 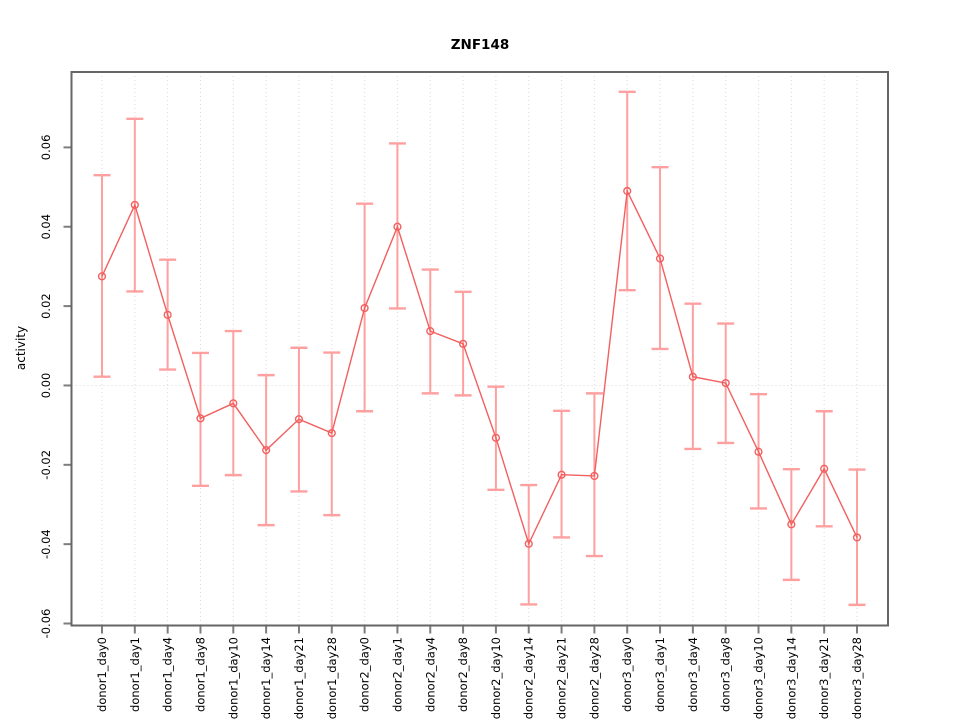 I want to click on x-tick-label: donor1_day1, so click(x=135, y=674).